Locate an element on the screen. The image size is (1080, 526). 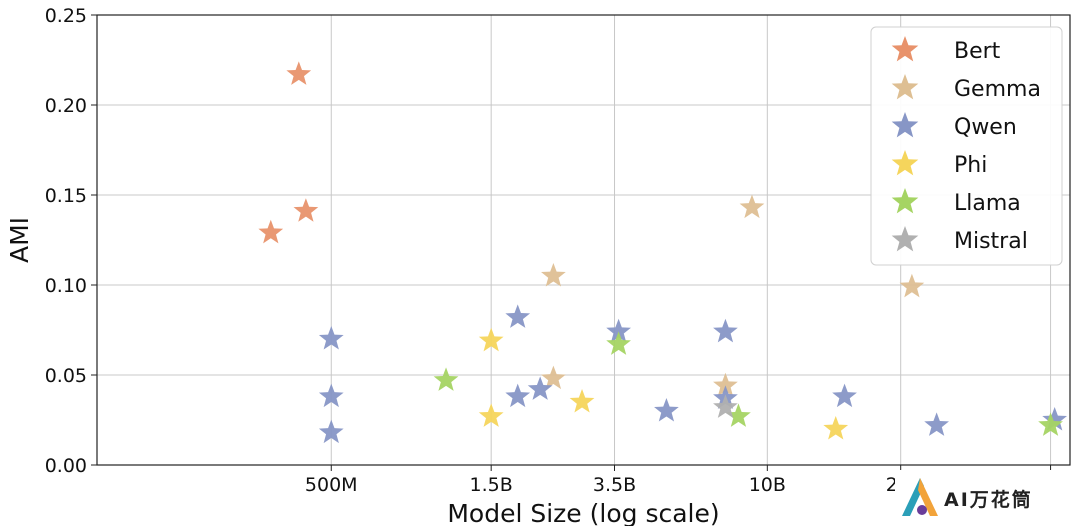
y-tick-label: 0.15 is located at coordinates (66, 196).